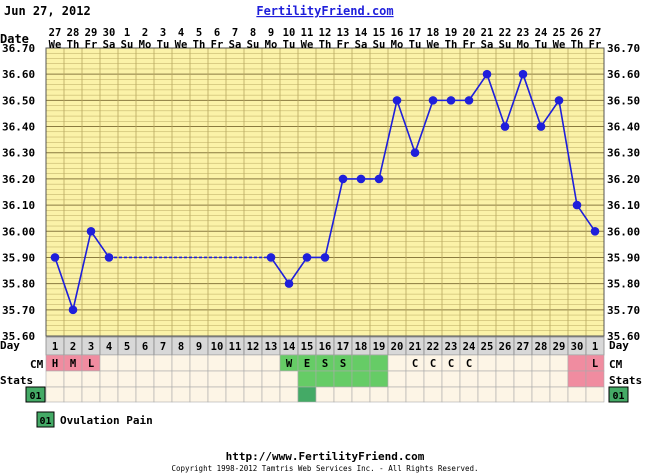  What do you see at coordinates (18, 74) in the screenshot?
I see `y-tick-label-left: 36.60` at bounding box center [18, 74].